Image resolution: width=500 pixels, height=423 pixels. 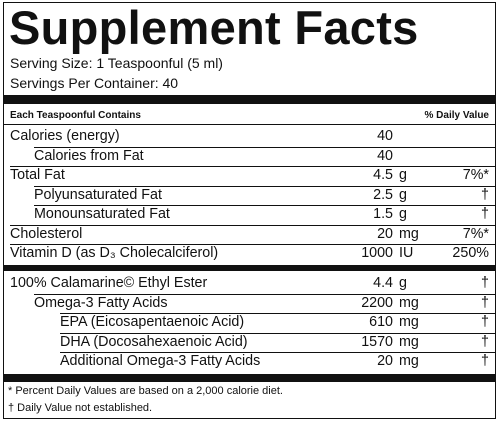 I want to click on nutrient-row: Omega-3 Fatty Acids 2200 mg †, so click(x=249, y=303).